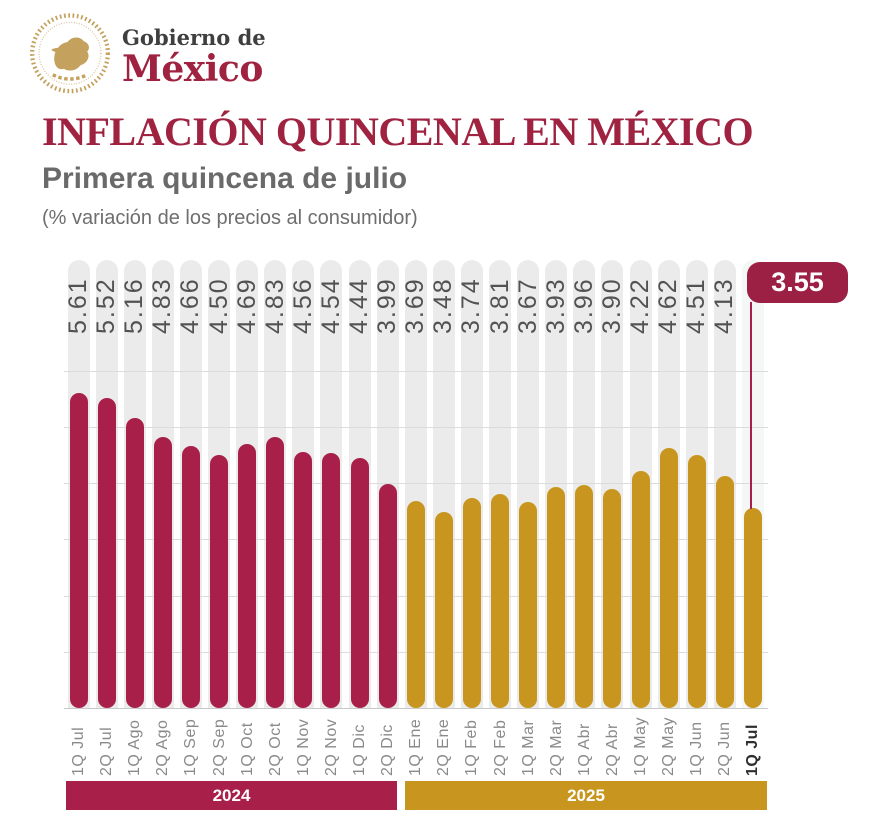 This screenshot has height=829, width=879. What do you see at coordinates (330, 305) in the screenshot?
I see `value-label: 4.54` at bounding box center [330, 305].